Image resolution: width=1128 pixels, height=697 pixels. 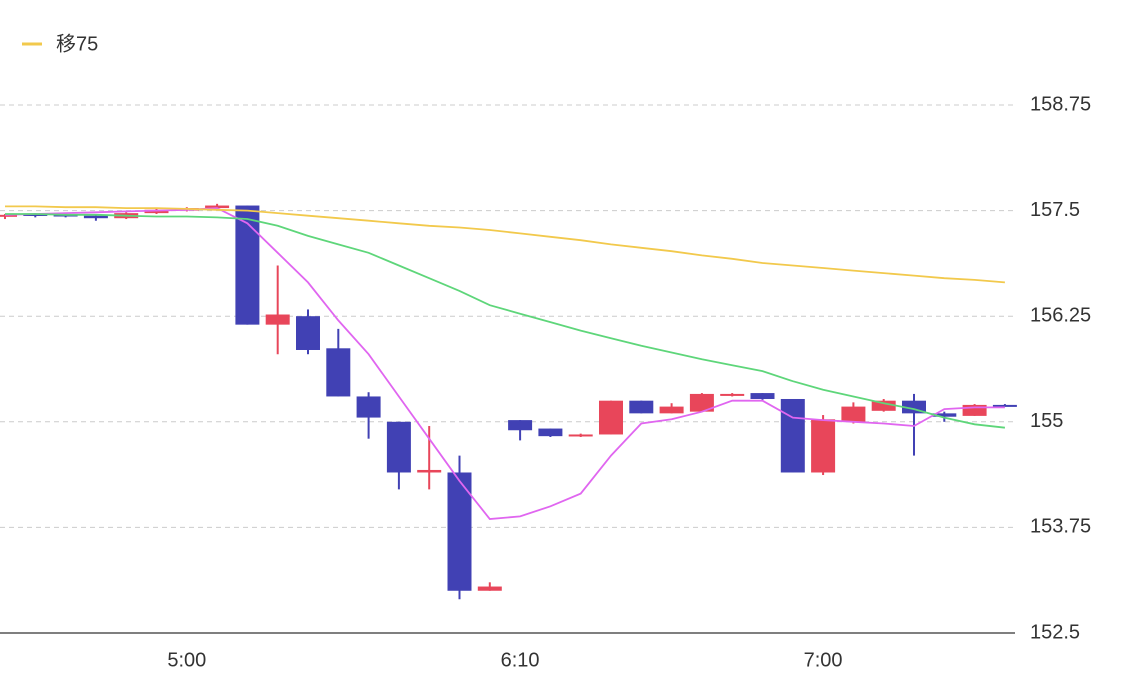 What do you see at coordinates (1055, 210) in the screenshot?
I see `y-tick-label: 157.5` at bounding box center [1055, 210].